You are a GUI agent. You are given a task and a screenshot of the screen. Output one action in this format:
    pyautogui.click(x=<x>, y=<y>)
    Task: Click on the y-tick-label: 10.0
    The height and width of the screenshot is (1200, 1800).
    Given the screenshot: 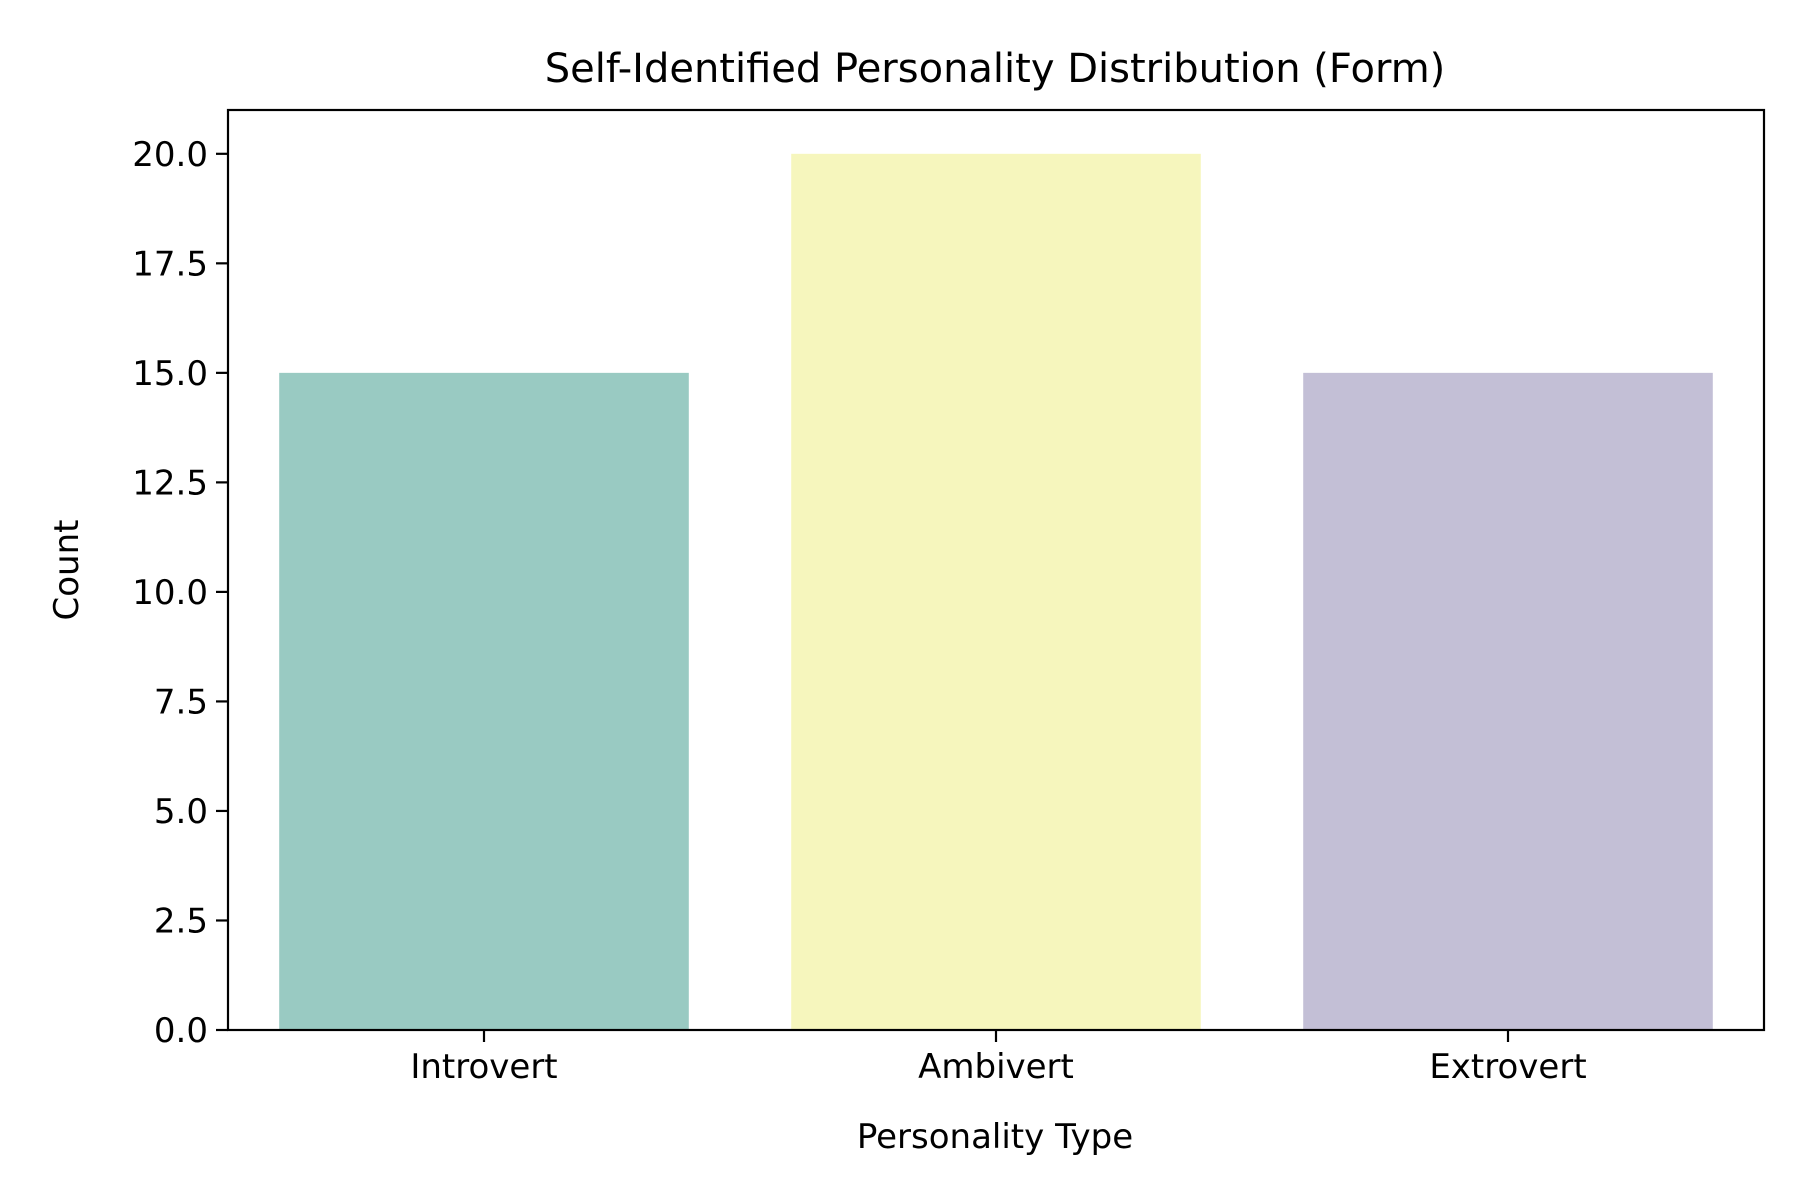 What is the action you would take?
    pyautogui.click(x=170, y=593)
    